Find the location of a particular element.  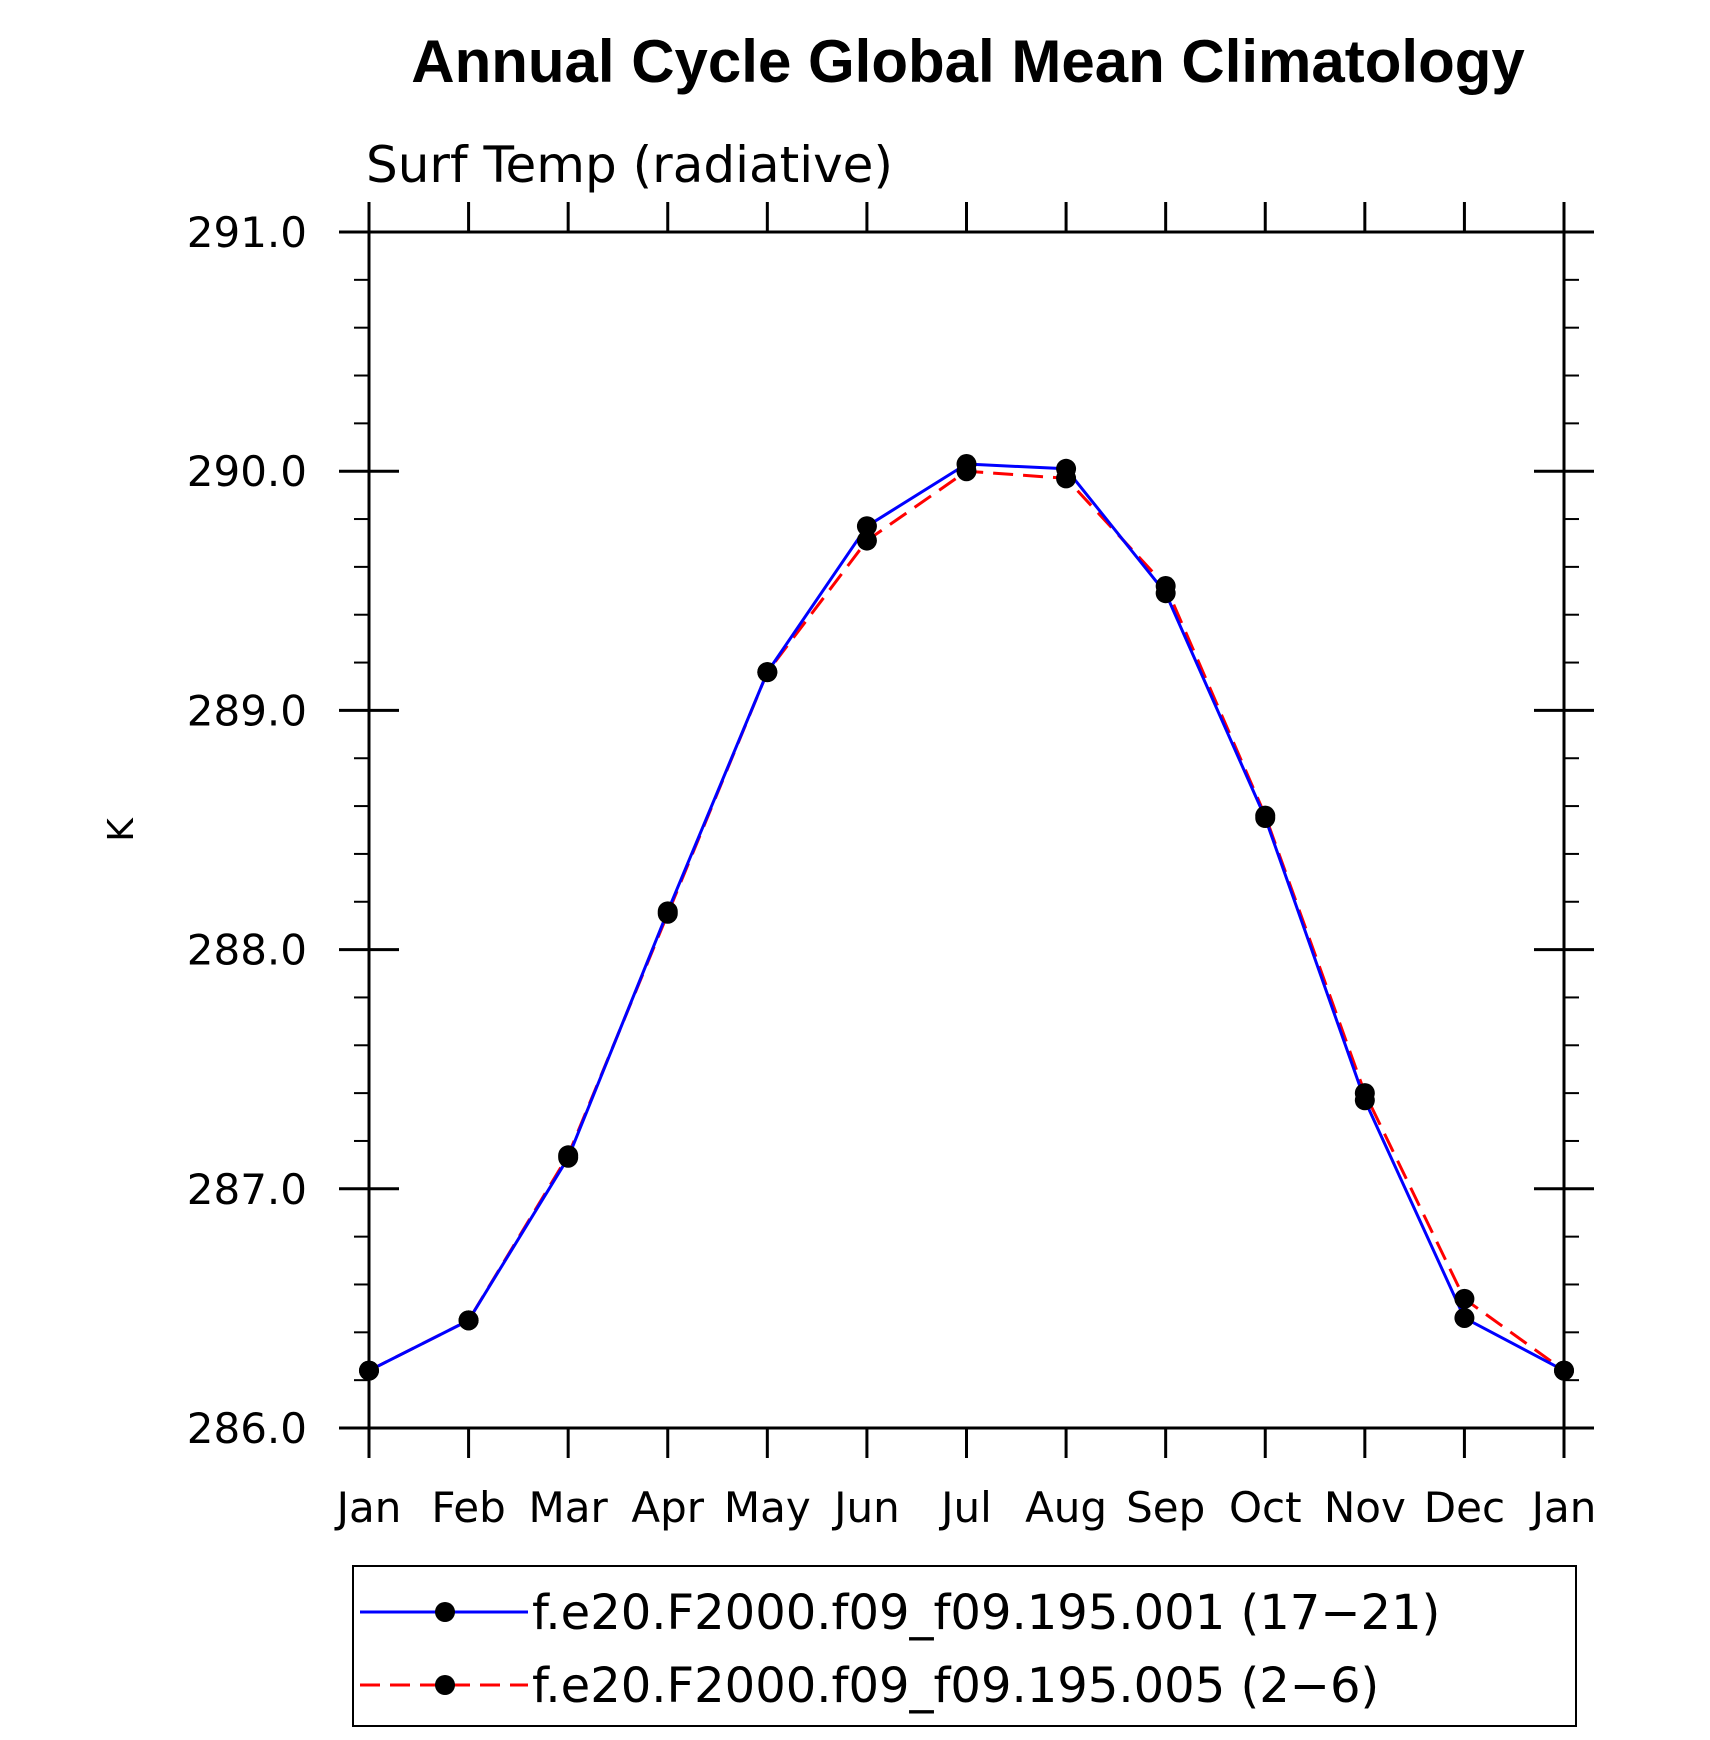

x-tick-label: Jun is located at coordinates (865, 1507).